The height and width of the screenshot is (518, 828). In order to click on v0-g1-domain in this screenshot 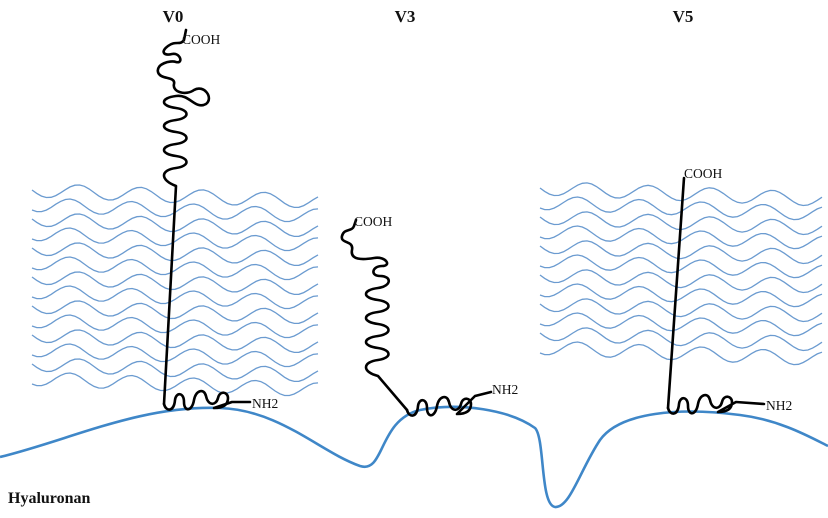, I will do `click(207, 400)`.